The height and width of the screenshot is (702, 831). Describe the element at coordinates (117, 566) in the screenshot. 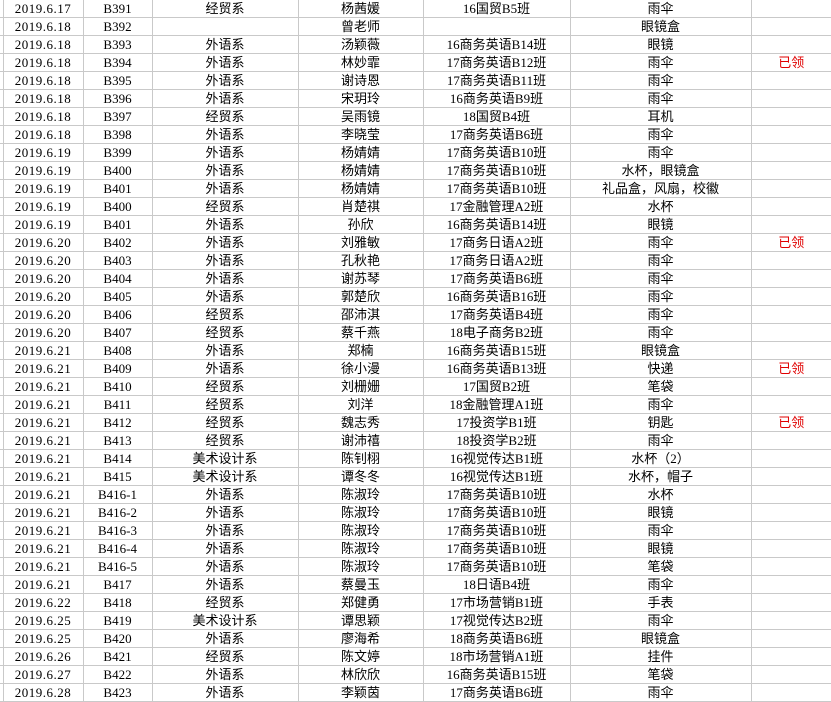

I see `id-cell: B416-5` at that location.